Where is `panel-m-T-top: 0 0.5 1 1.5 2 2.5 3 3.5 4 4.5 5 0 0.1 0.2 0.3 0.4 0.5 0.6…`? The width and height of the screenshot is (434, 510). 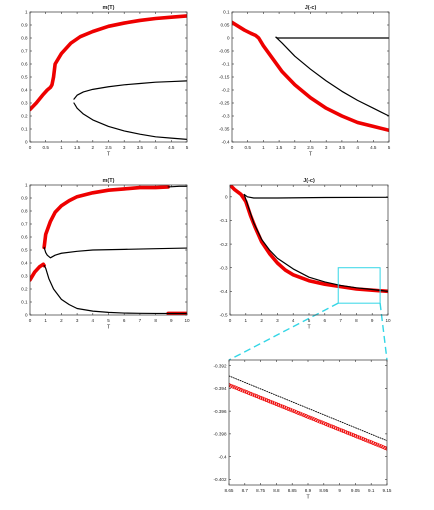
panel-m-T-top: 0 0.5 1 1.5 2 2.5 3 3.5 4 4.5 5 0 0.1 0.2 0.3 0.4 0.5 0.6… is located at coordinates (105, 81).